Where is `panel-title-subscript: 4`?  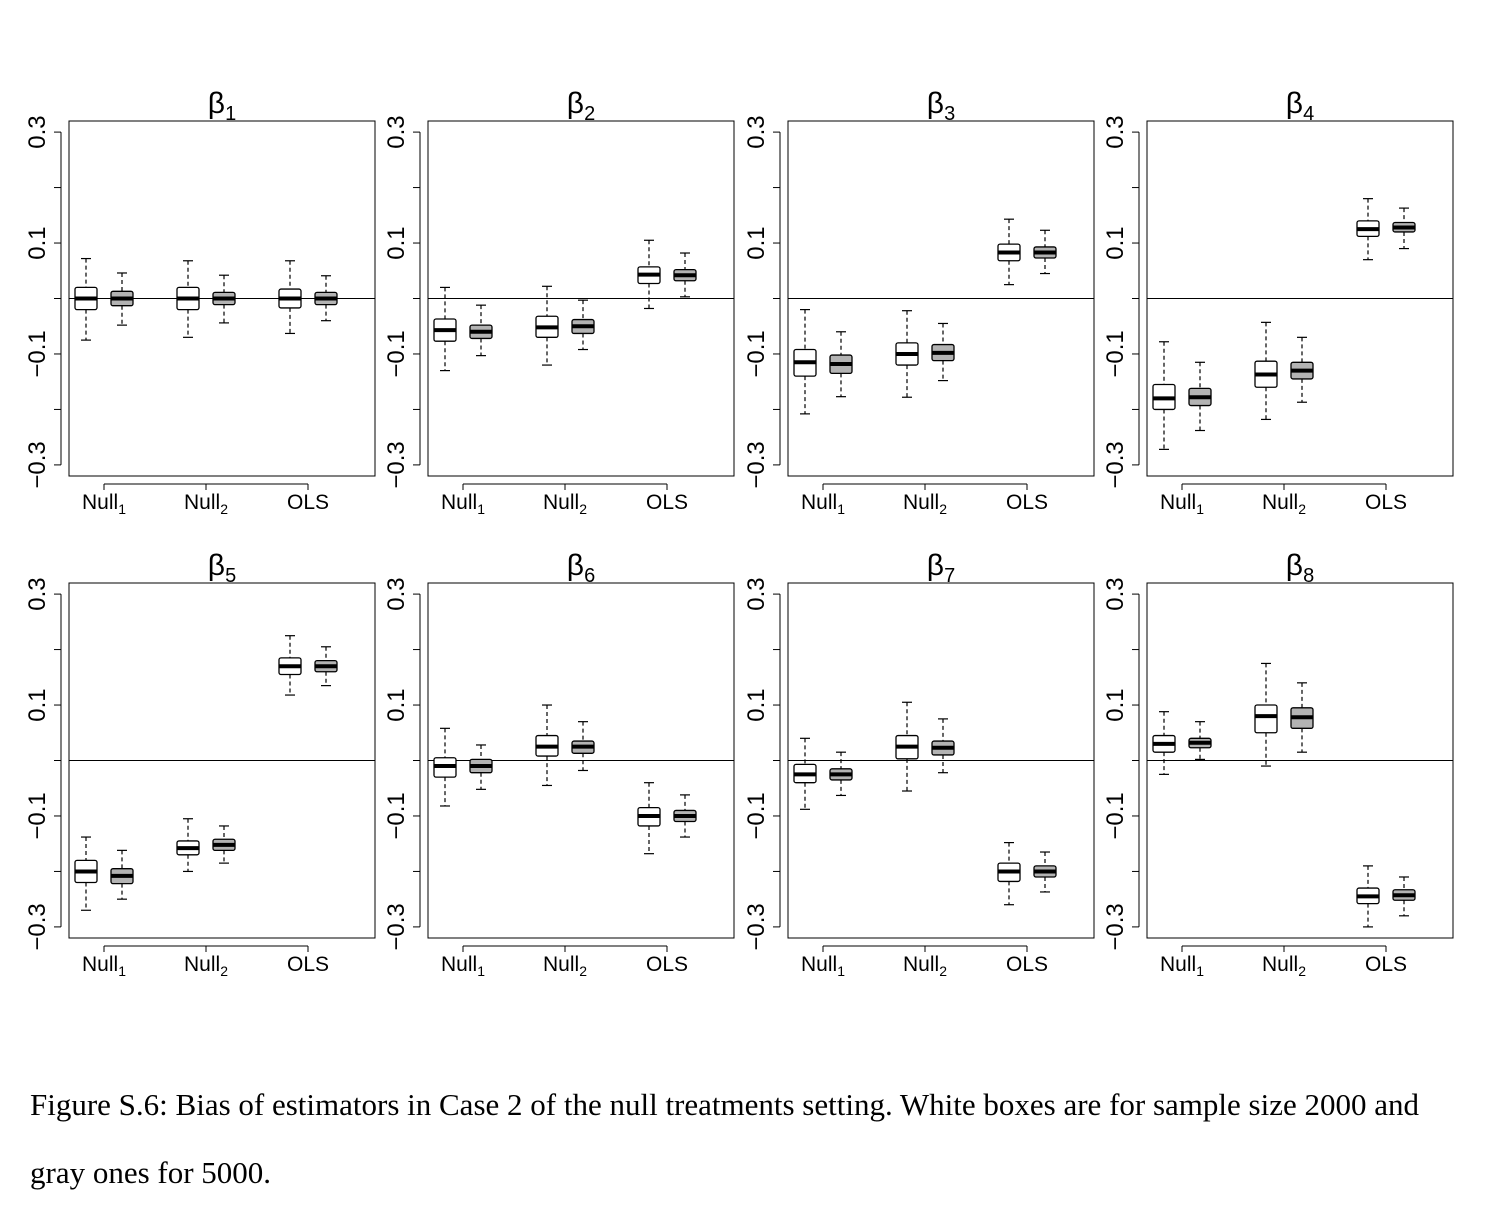
panel-title-subscript: 4 is located at coordinates (1308, 114).